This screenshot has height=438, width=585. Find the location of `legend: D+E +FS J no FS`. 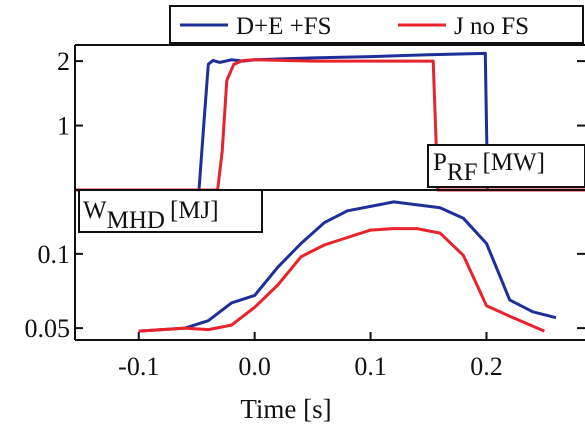

legend: D+E +FS J no FS is located at coordinates (376, 24).